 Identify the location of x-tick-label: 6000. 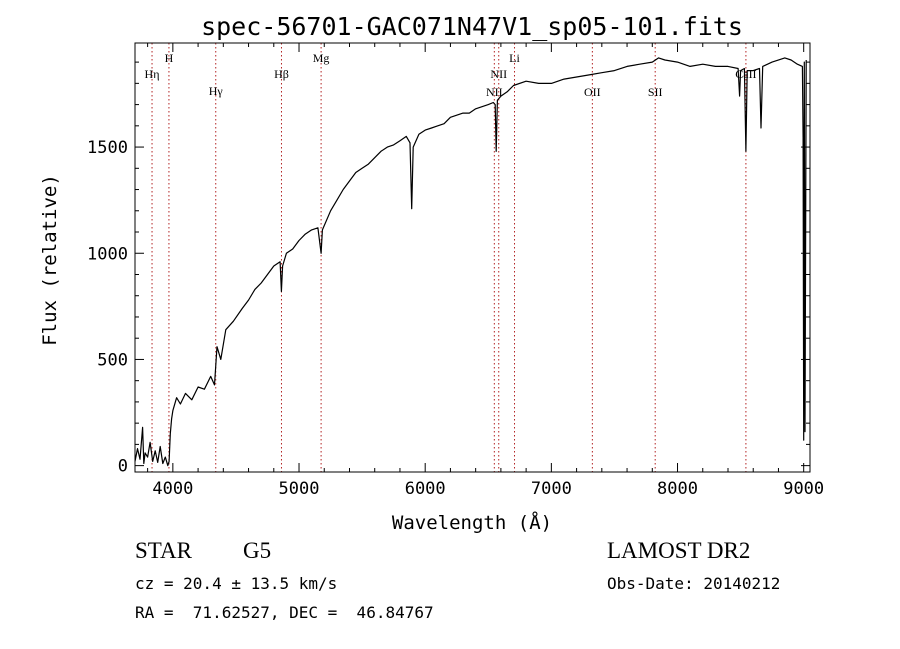
(425, 489).